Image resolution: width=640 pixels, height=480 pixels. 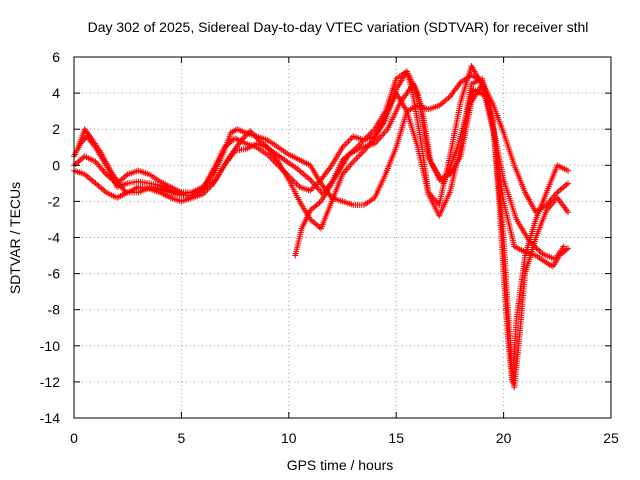 I want to click on x-tick-label: 20, so click(x=504, y=438).